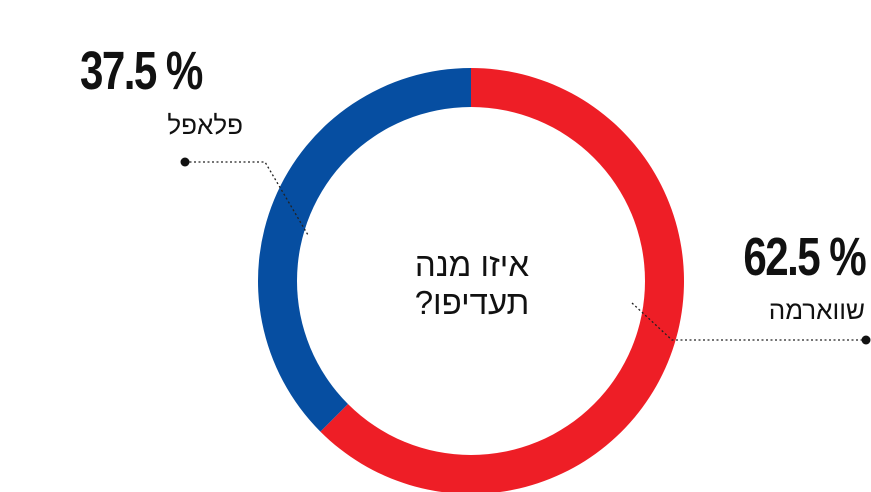  I want to click on falafel-leader-line, so click(247, 198).